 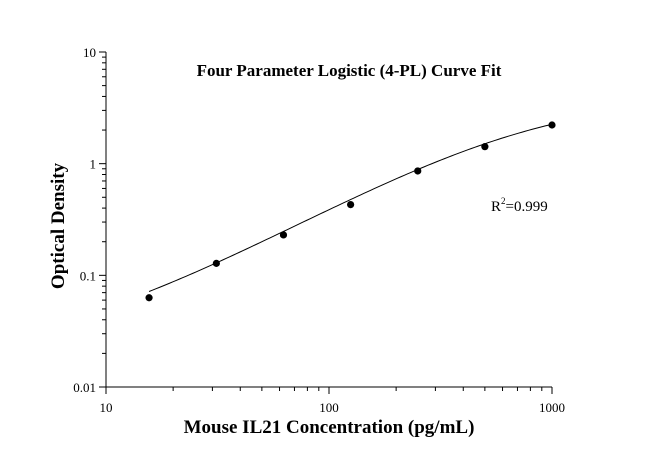 I want to click on y-ticks: 0.01 0.1 1 10, so click(x=89, y=220).